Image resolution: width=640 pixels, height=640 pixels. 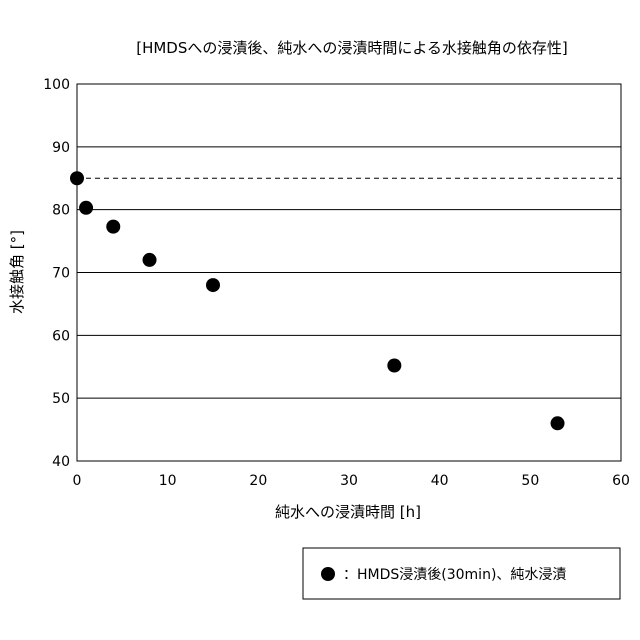 I want to click on x-axis-title: 純水への浸漬時間 [h], so click(x=348, y=512).